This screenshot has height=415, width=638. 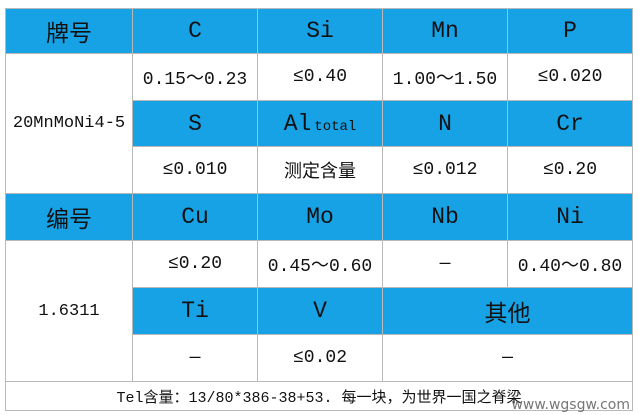 I want to click on header-cell: 其他, so click(x=507, y=311).